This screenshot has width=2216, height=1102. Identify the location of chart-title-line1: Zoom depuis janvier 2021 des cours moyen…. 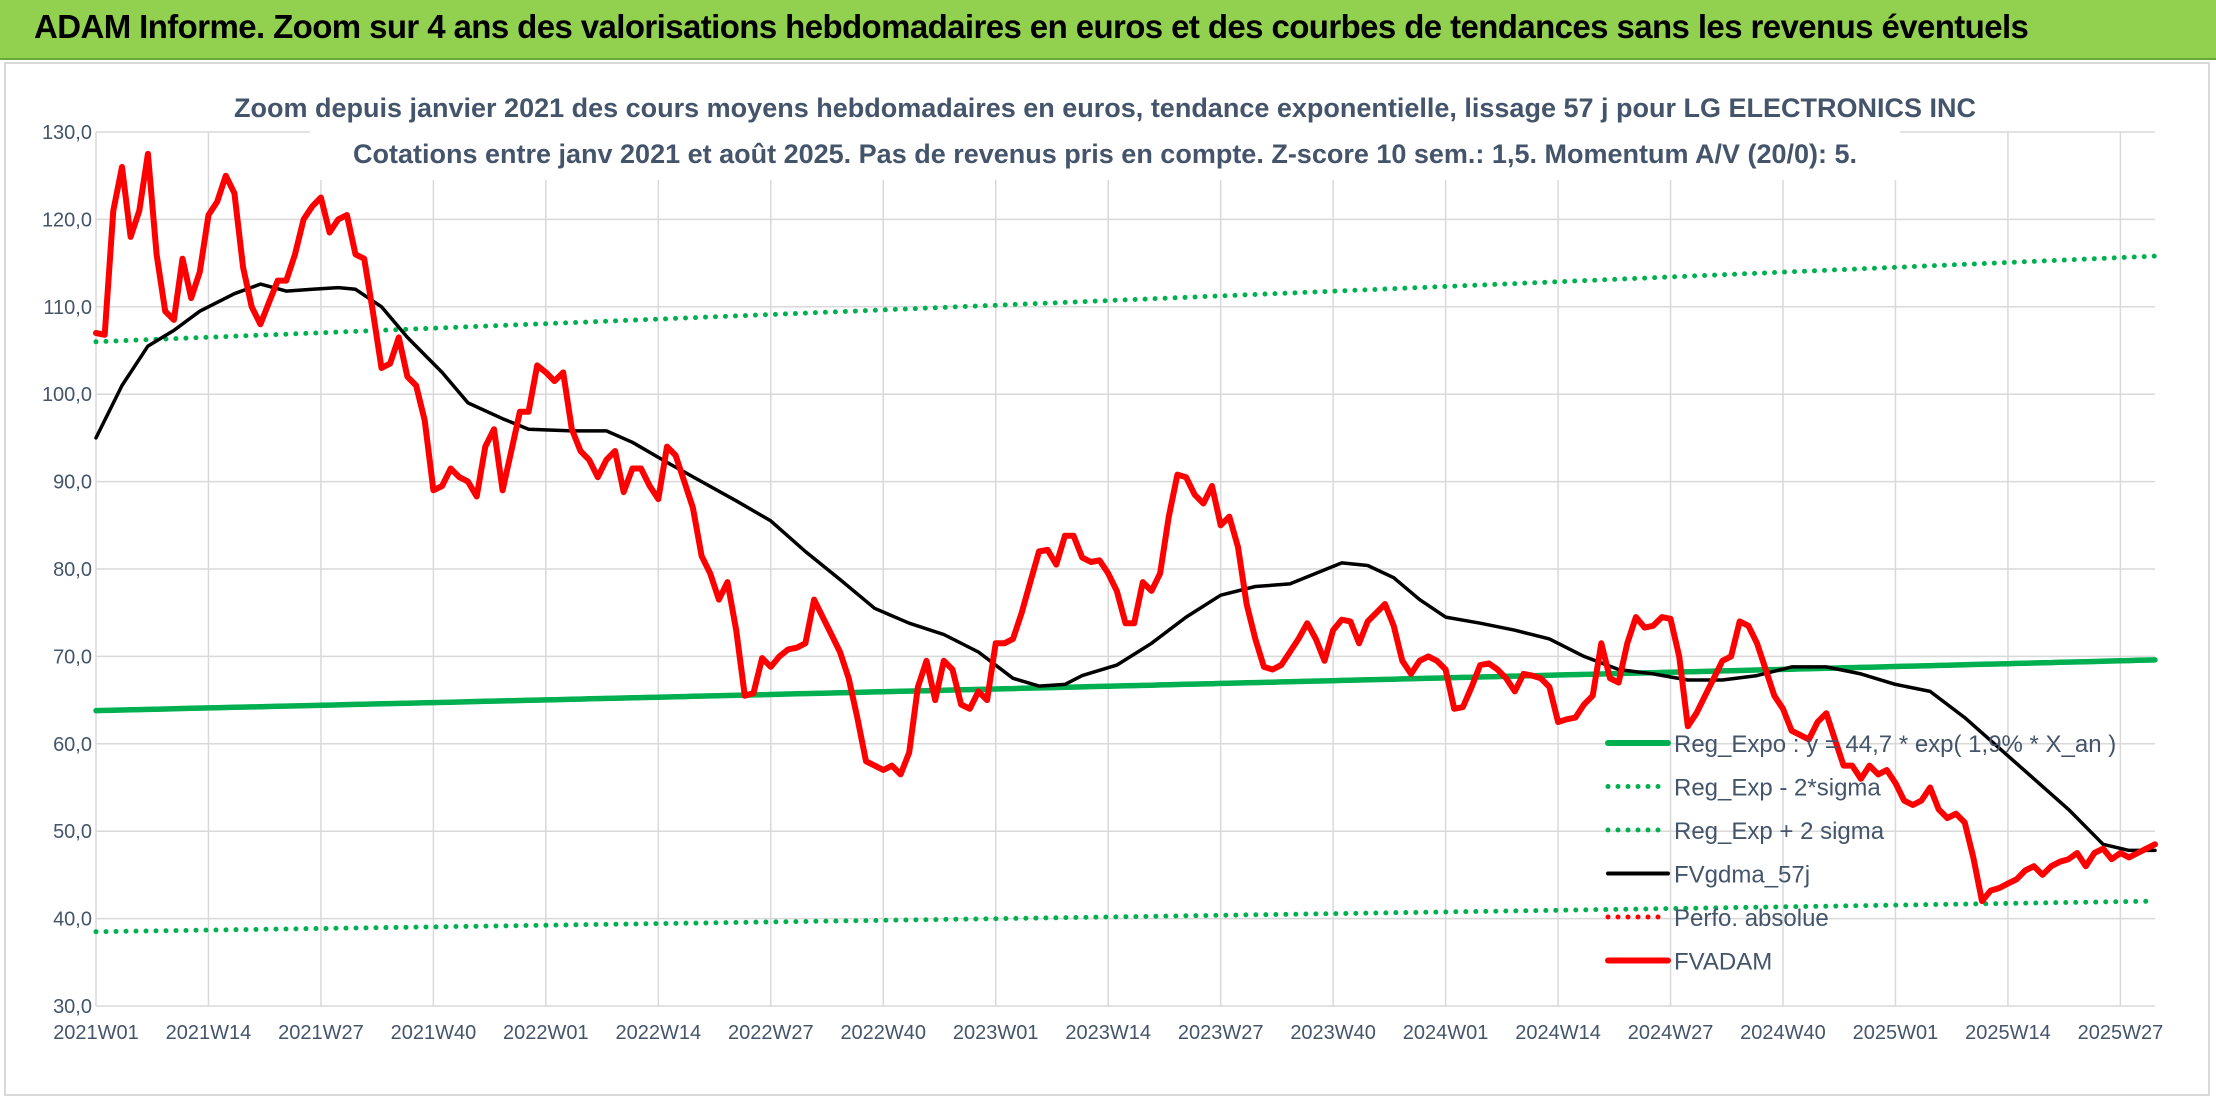
(1105, 108).